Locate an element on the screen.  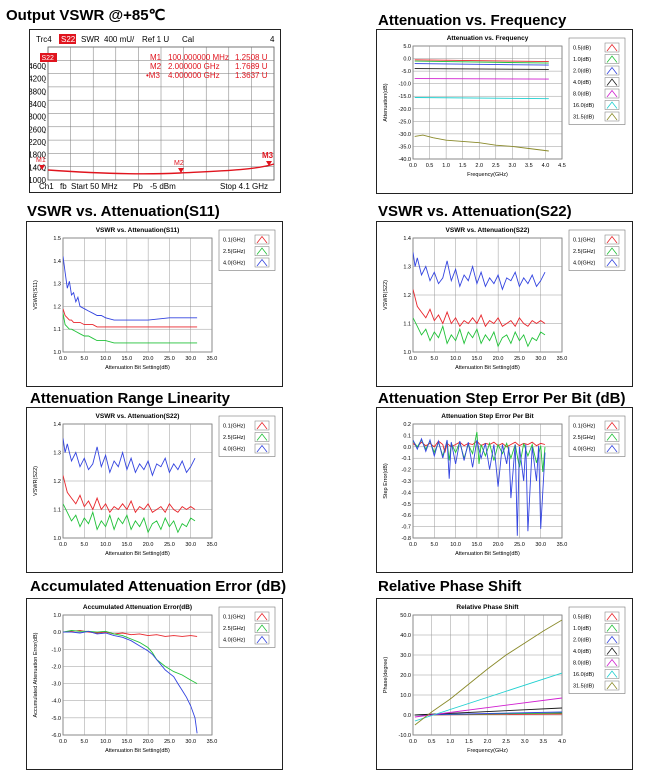
x-tick-label: 4.0 is located at coordinates (546, 166).